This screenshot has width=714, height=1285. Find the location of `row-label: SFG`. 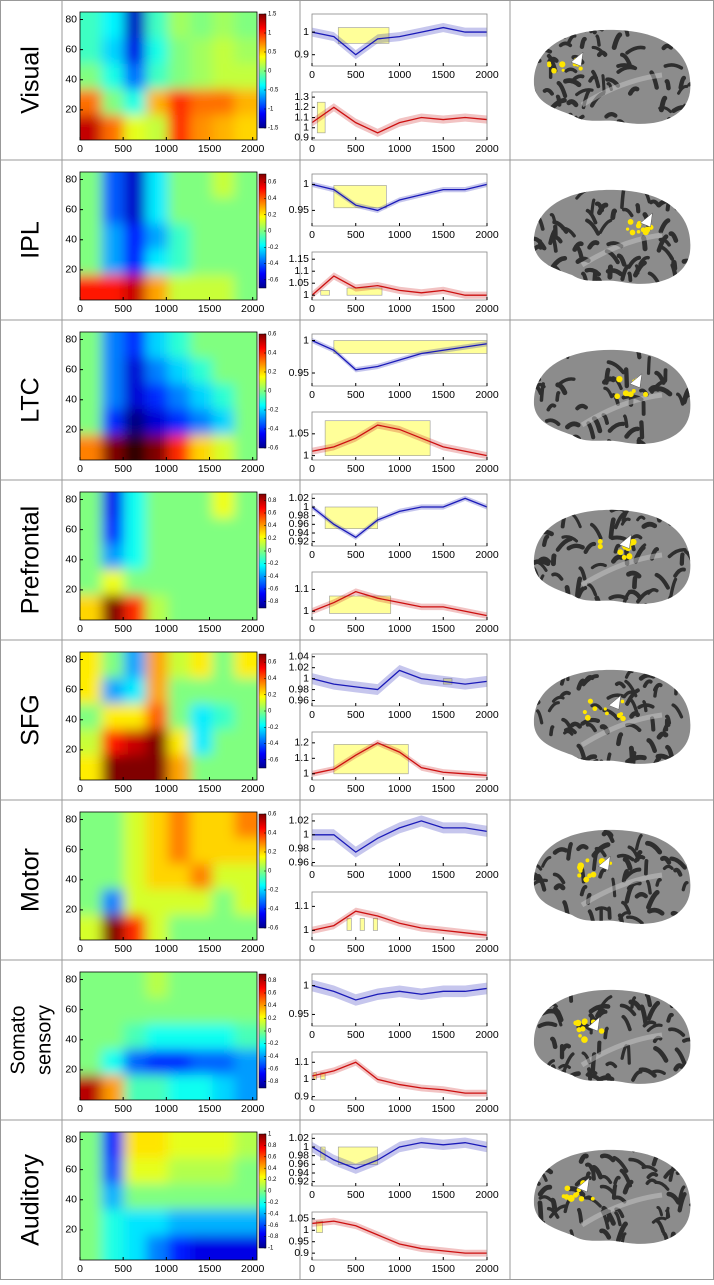

row-label: SFG is located at coordinates (31, 719).